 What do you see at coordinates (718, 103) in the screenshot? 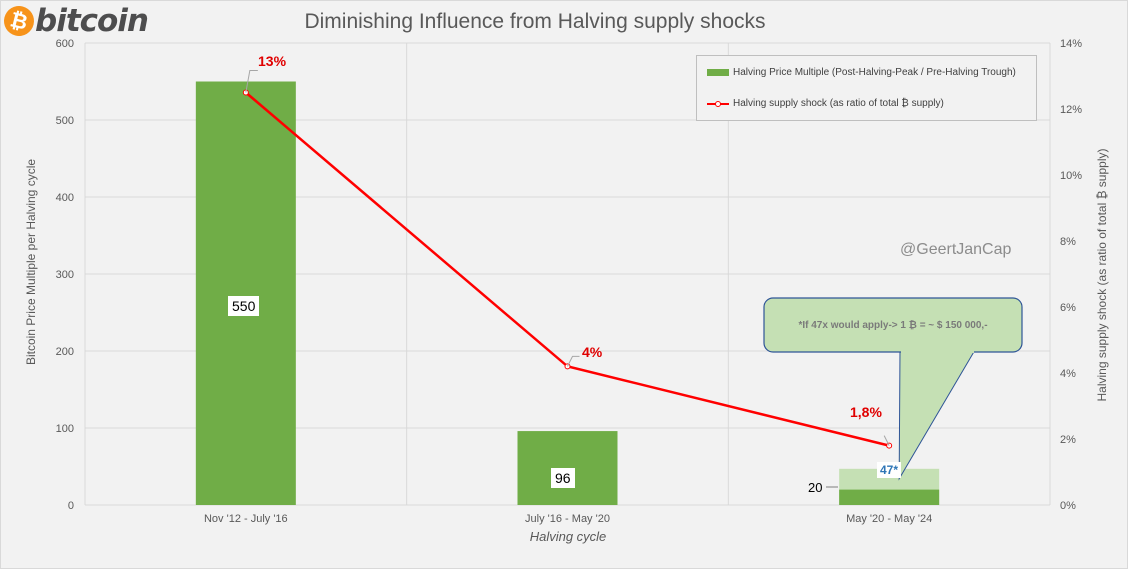
I see `legend-line-swatch` at bounding box center [718, 103].